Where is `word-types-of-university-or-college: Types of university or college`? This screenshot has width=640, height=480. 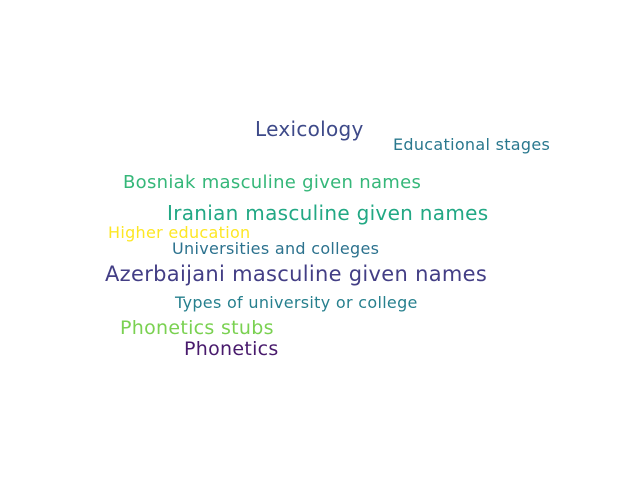 word-types-of-university-or-college: Types of university or college is located at coordinates (296, 302).